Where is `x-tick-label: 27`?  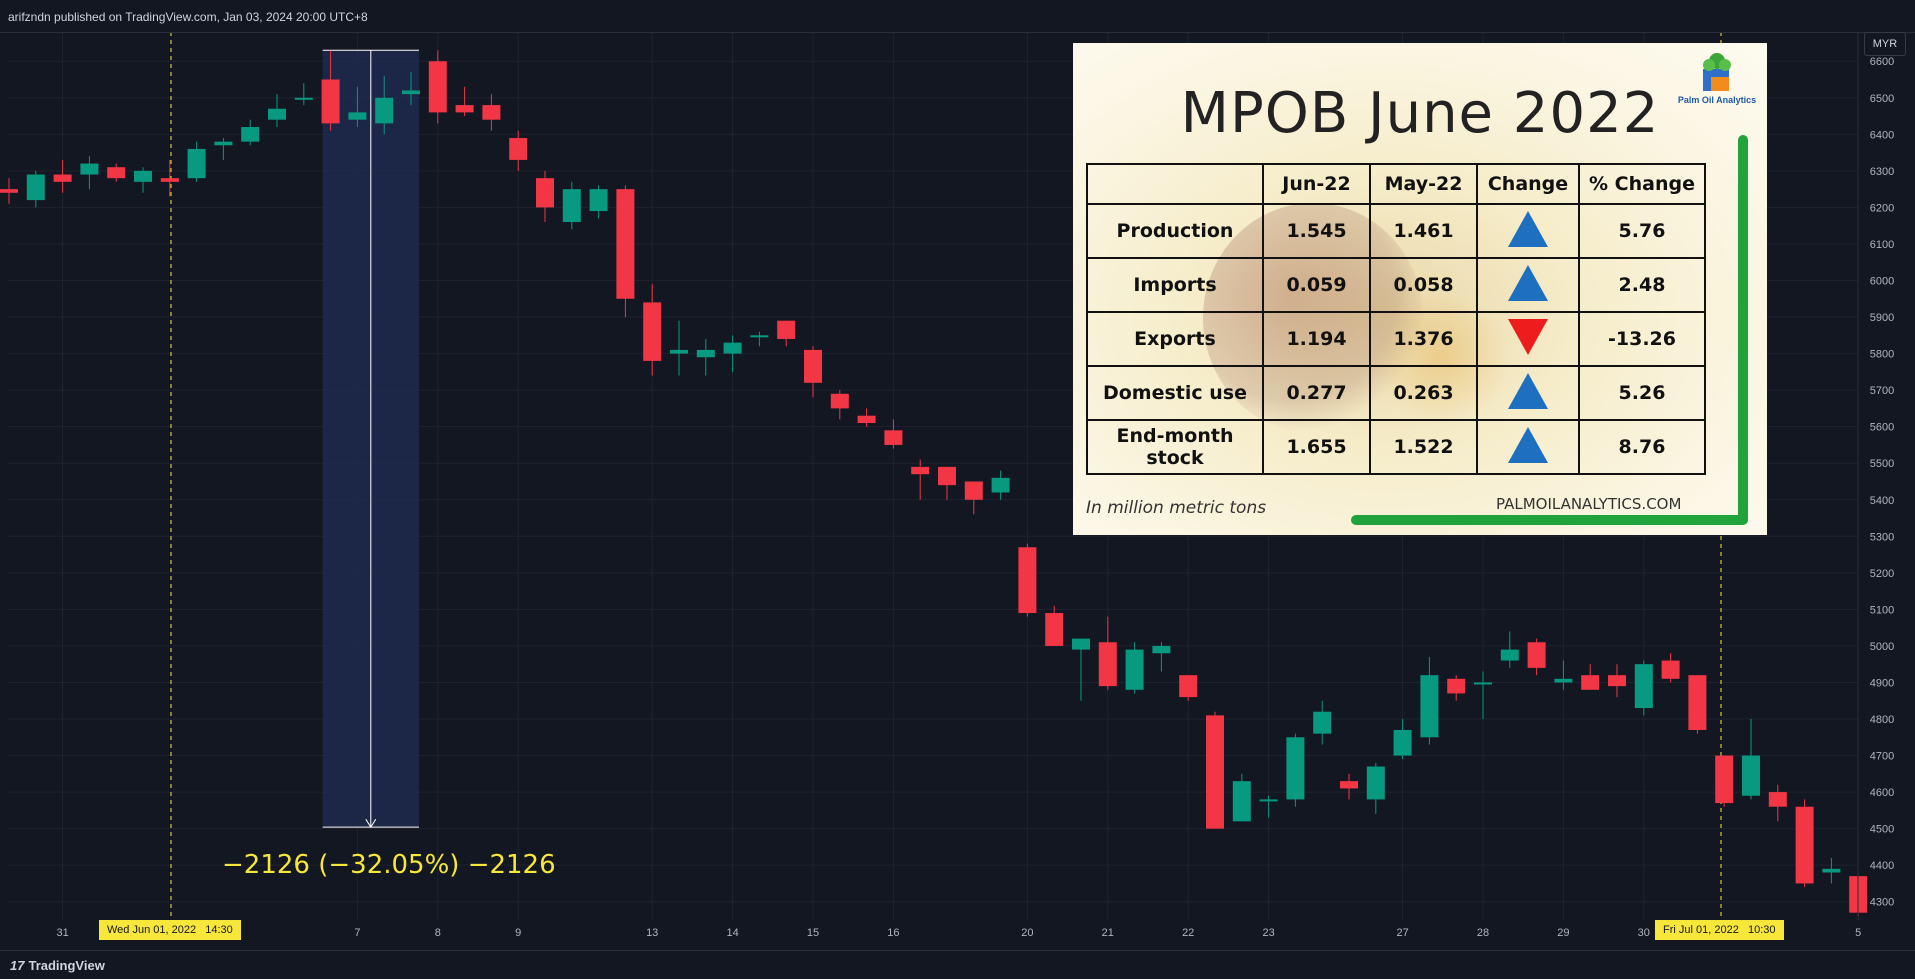
x-tick-label: 27 is located at coordinates (1402, 933).